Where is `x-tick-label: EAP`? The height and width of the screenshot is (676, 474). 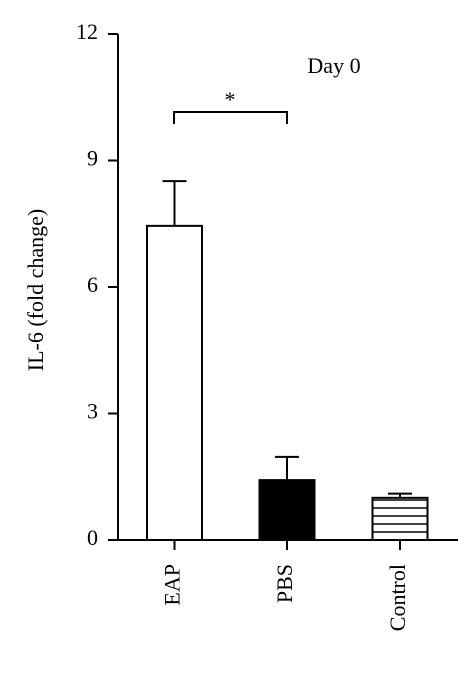
x-tick-label: EAP is located at coordinates (172, 585).